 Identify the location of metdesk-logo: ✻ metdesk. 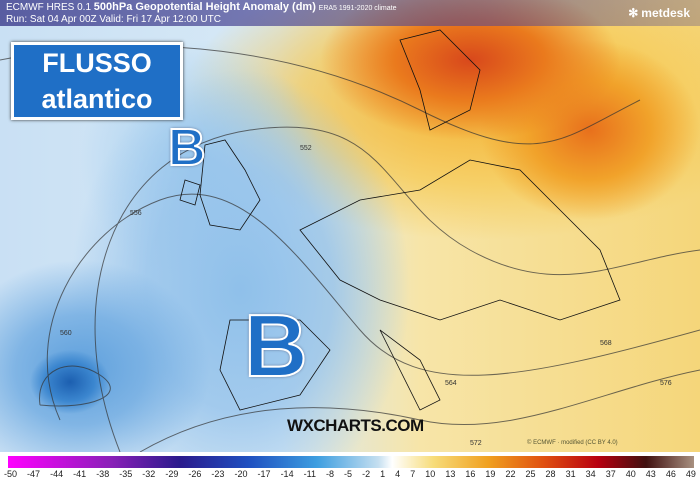
(659, 13).